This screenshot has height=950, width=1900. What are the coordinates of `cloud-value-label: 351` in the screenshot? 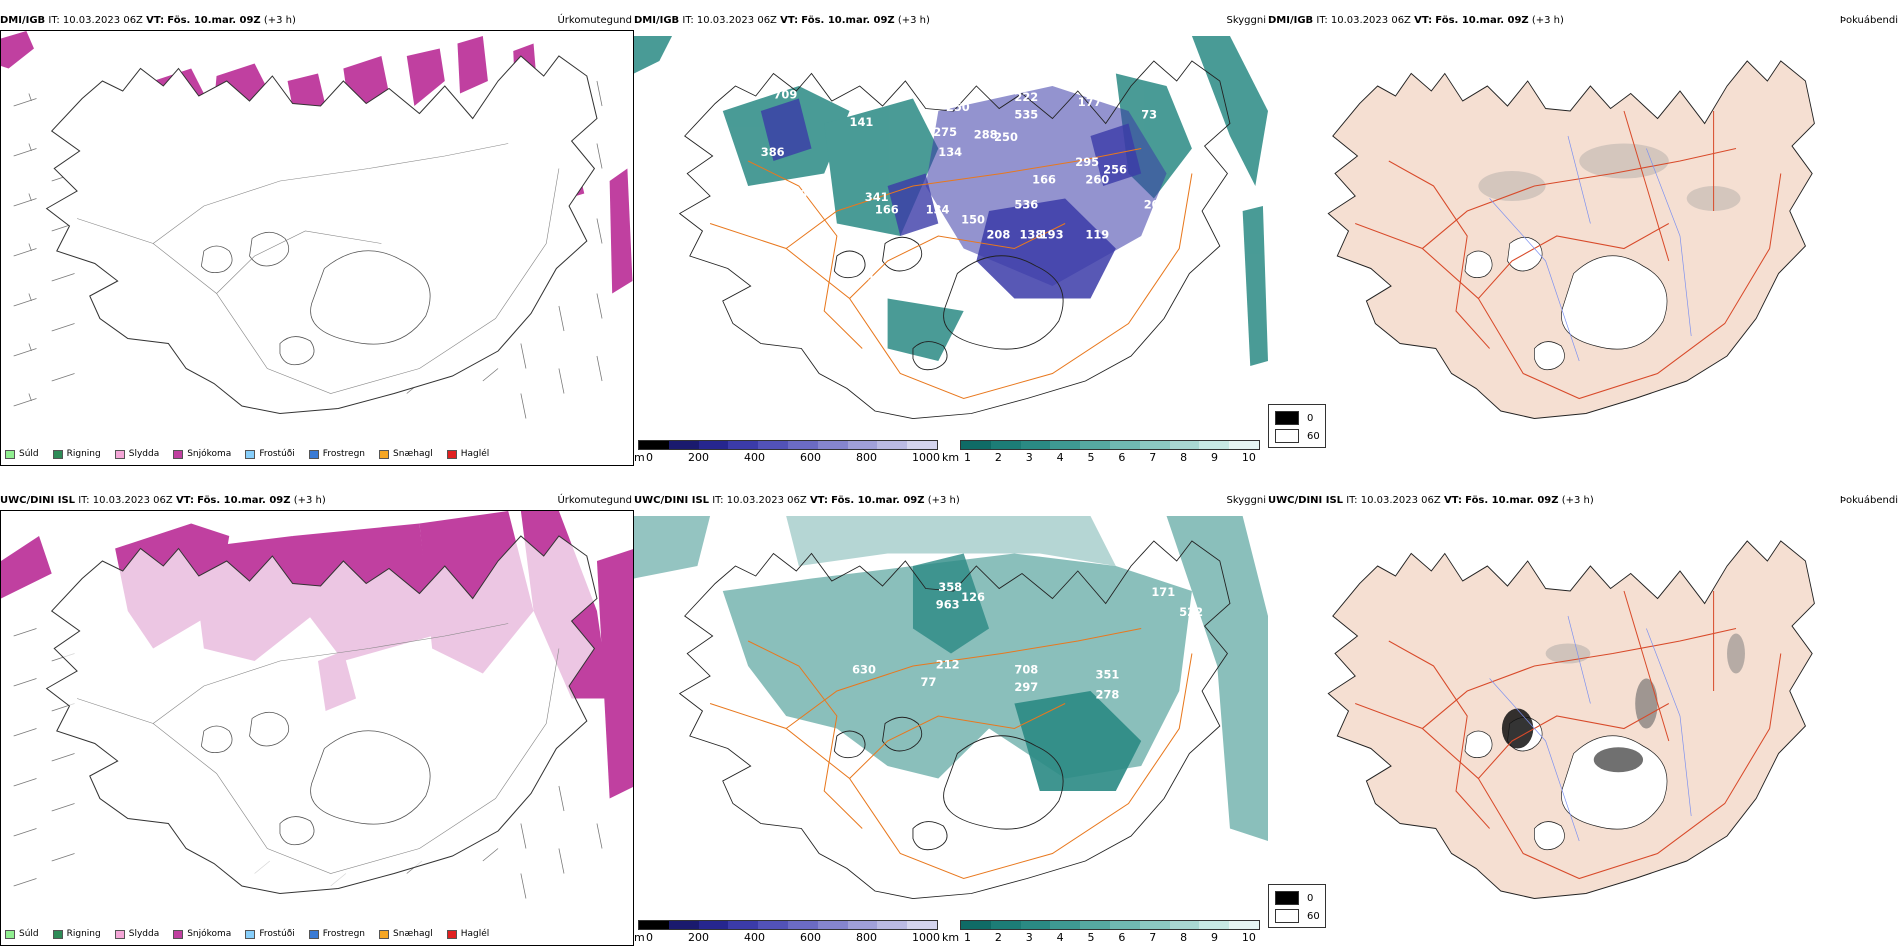 It's located at (1108, 675).